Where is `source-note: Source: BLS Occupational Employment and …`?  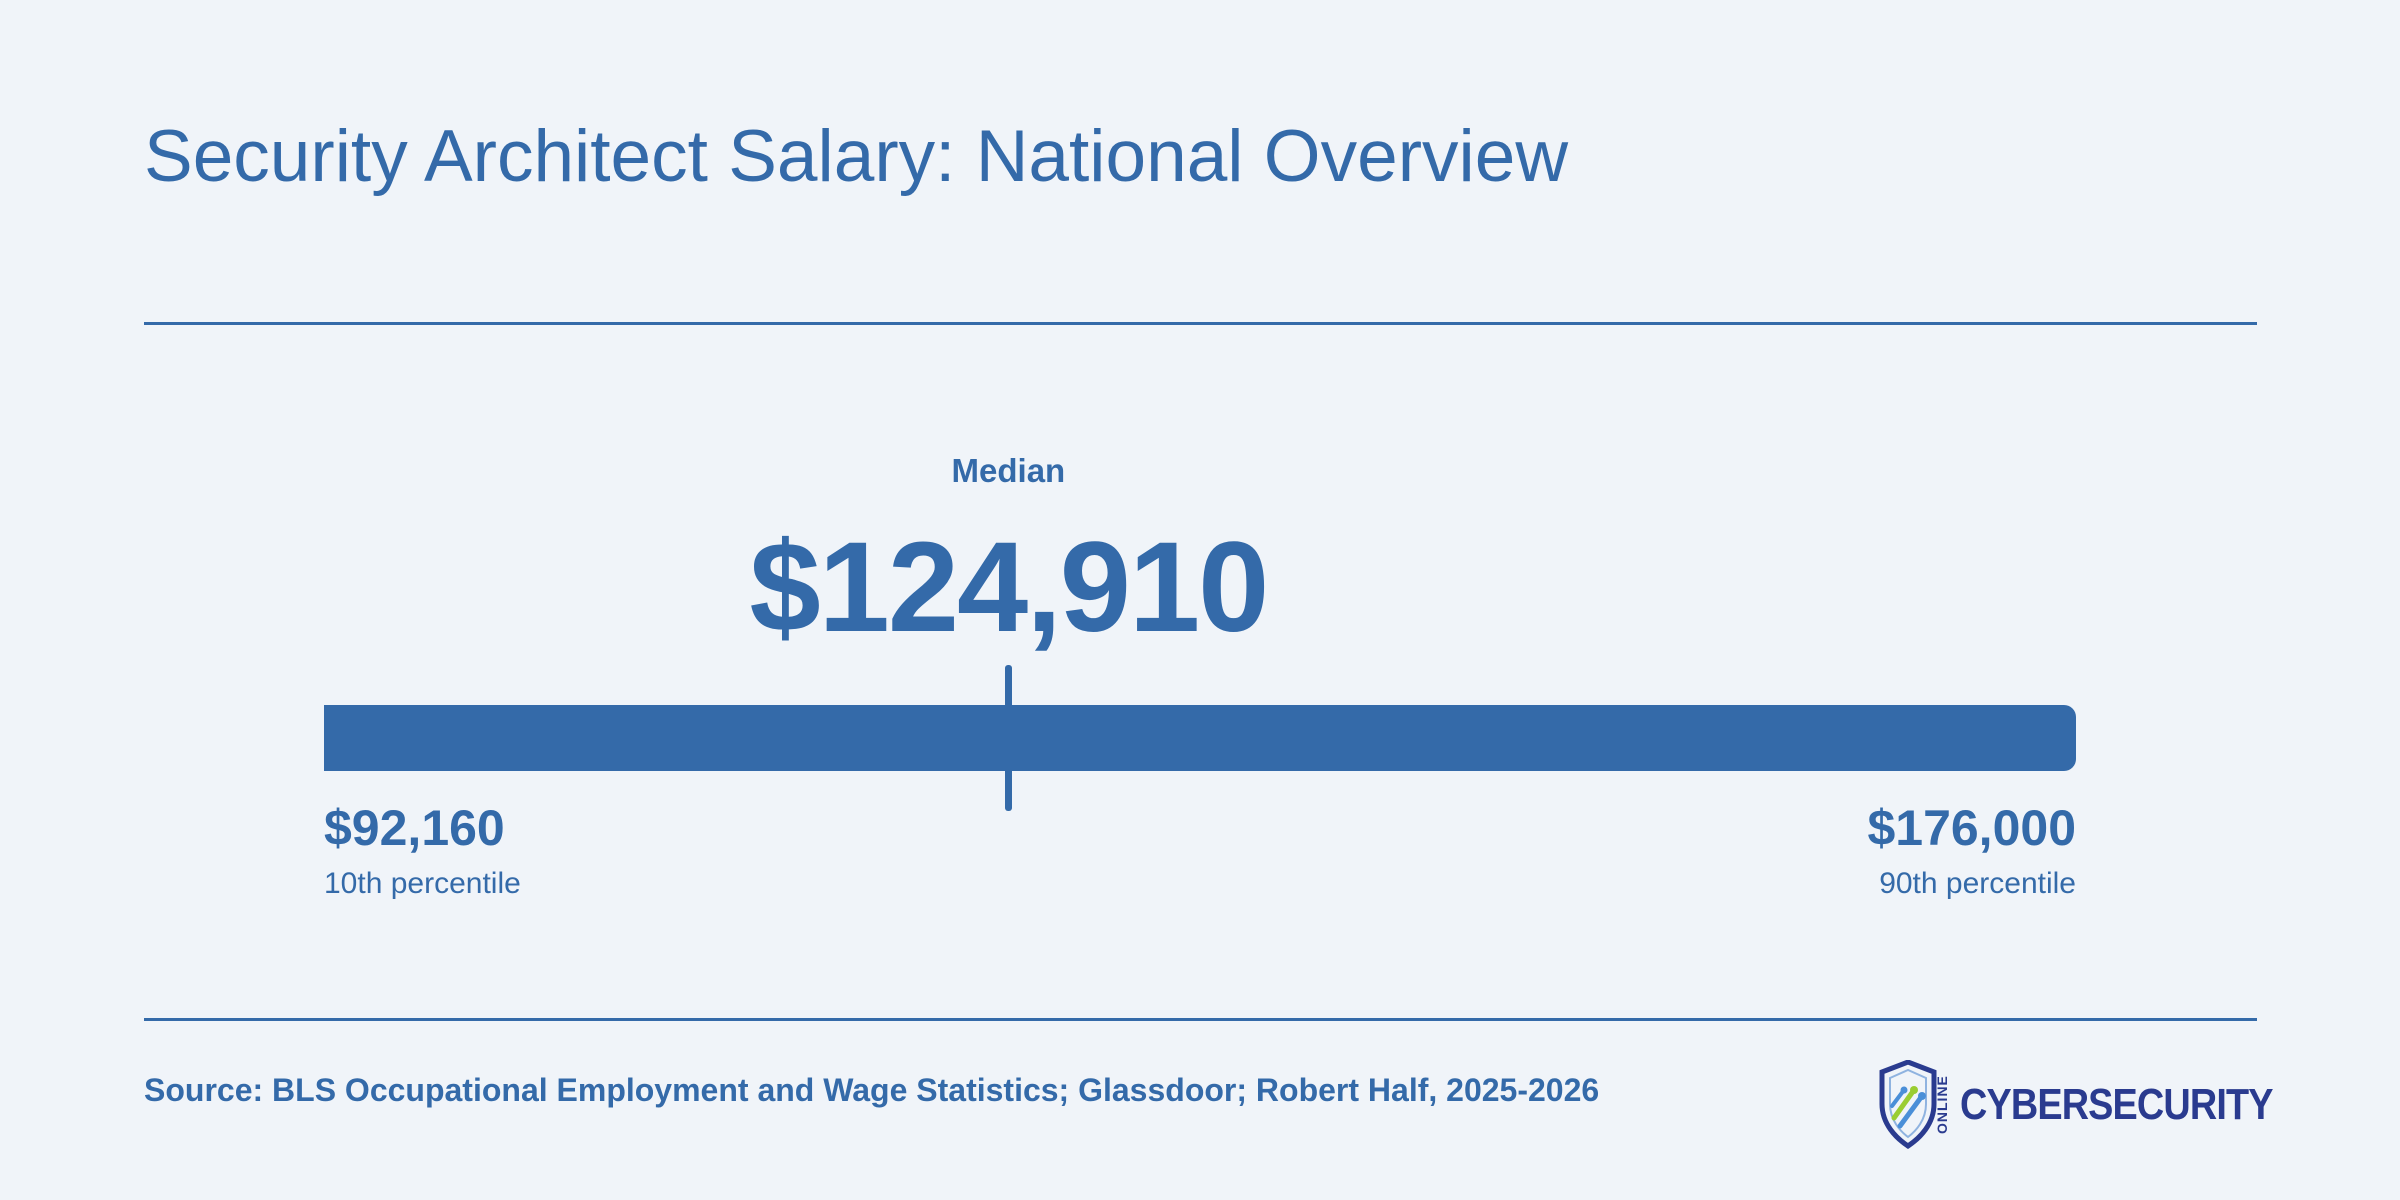 source-note: Source: BLS Occupational Employment and … is located at coordinates (872, 1090).